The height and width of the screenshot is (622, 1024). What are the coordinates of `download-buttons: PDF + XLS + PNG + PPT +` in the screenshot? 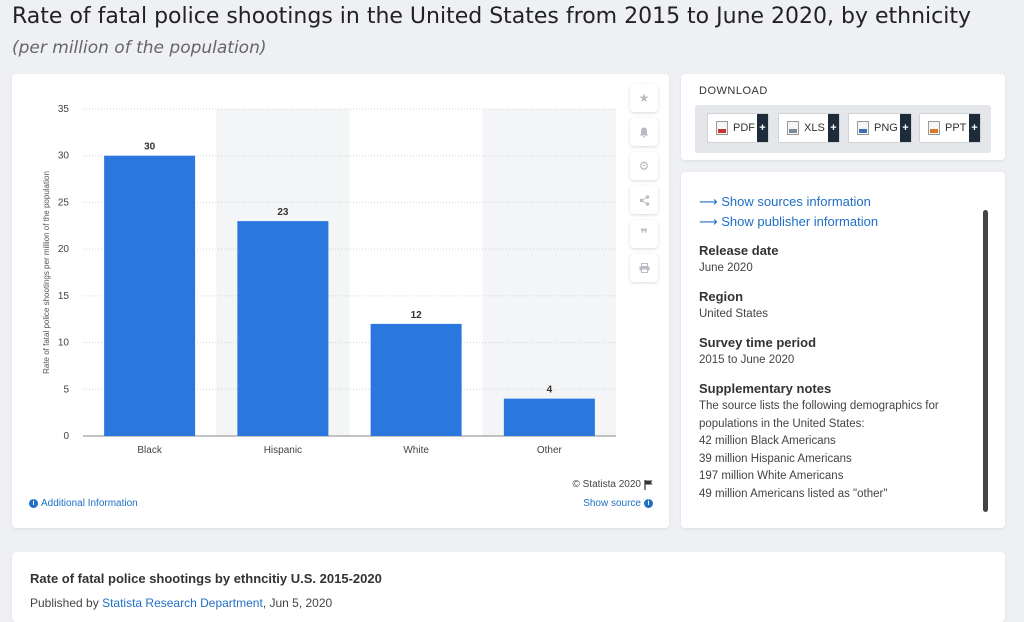 It's located at (843, 129).